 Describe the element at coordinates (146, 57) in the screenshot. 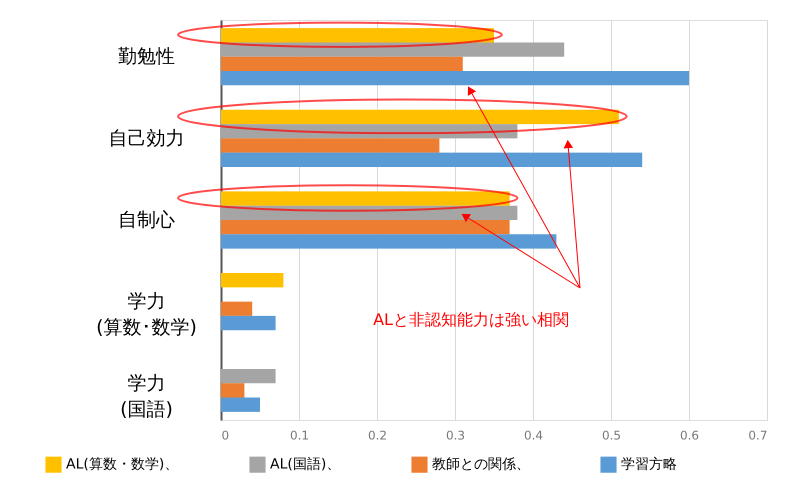

I see `y-tick-label: 勤勉性` at that location.